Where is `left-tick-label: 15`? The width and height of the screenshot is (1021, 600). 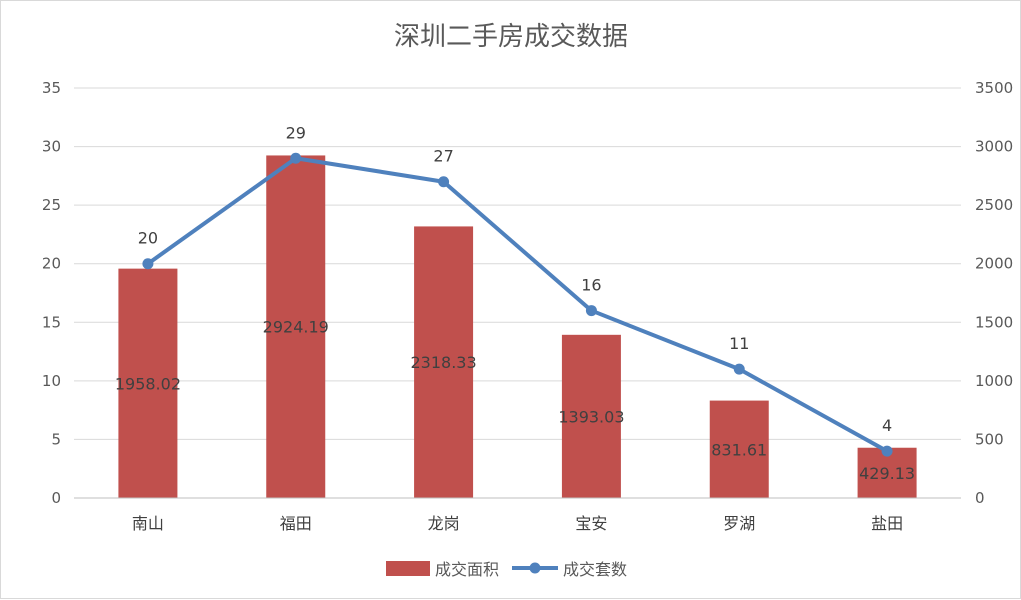
left-tick-label: 15 is located at coordinates (51, 322).